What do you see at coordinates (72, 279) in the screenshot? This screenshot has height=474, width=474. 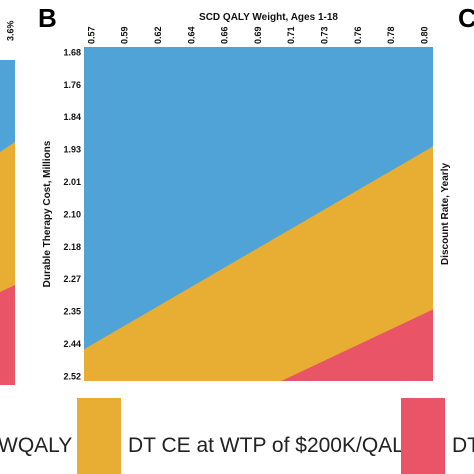 I see `y-tick-label: 2.27` at bounding box center [72, 279].